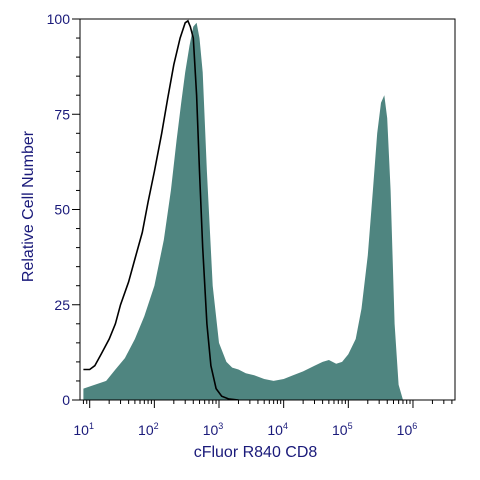 Image resolution: width=480 pixels, height=480 pixels. Describe the element at coordinates (277, 429) in the screenshot. I see `x-tick-label: 10⁴` at that location.